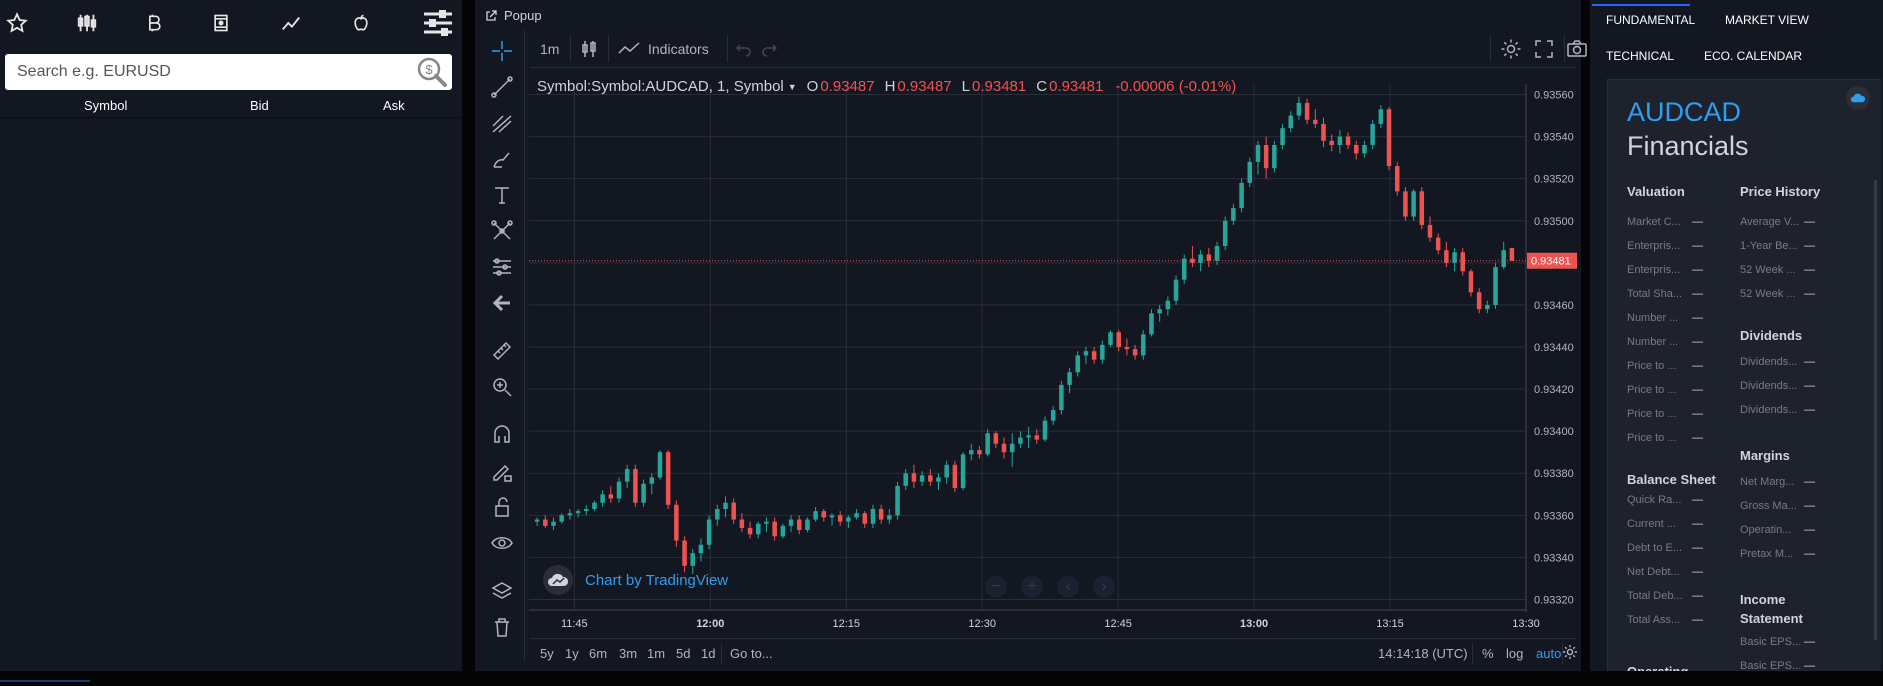 Image resolution: width=1883 pixels, height=686 pixels. What do you see at coordinates (1511, 49) in the screenshot?
I see `settings-button` at bounding box center [1511, 49].